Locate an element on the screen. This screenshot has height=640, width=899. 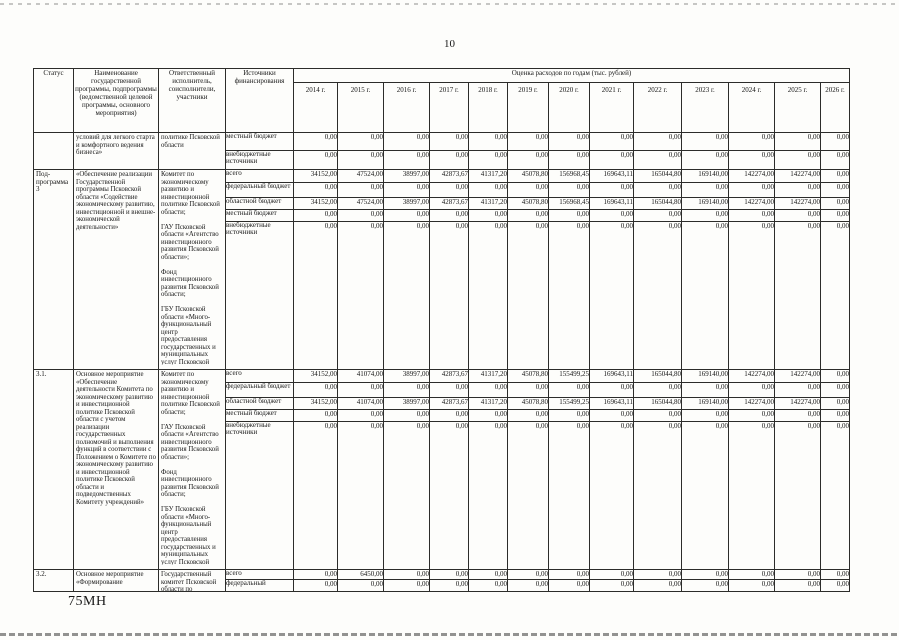
year-value-cell: 45078,80 is located at coordinates (528, 376).